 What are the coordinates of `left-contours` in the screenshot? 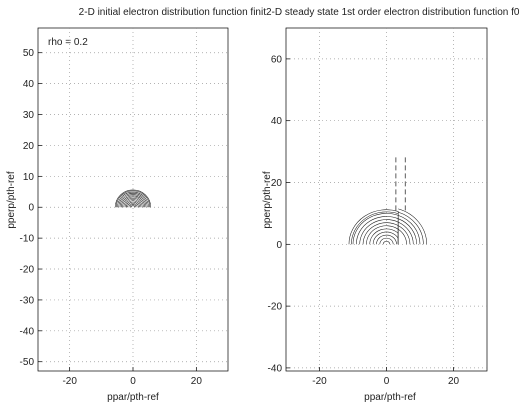 It's located at (133, 198).